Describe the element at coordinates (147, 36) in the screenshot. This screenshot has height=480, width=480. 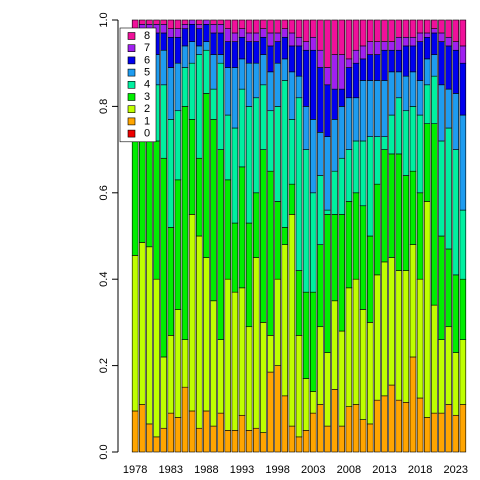
I see `legend-label: 8` at that location.